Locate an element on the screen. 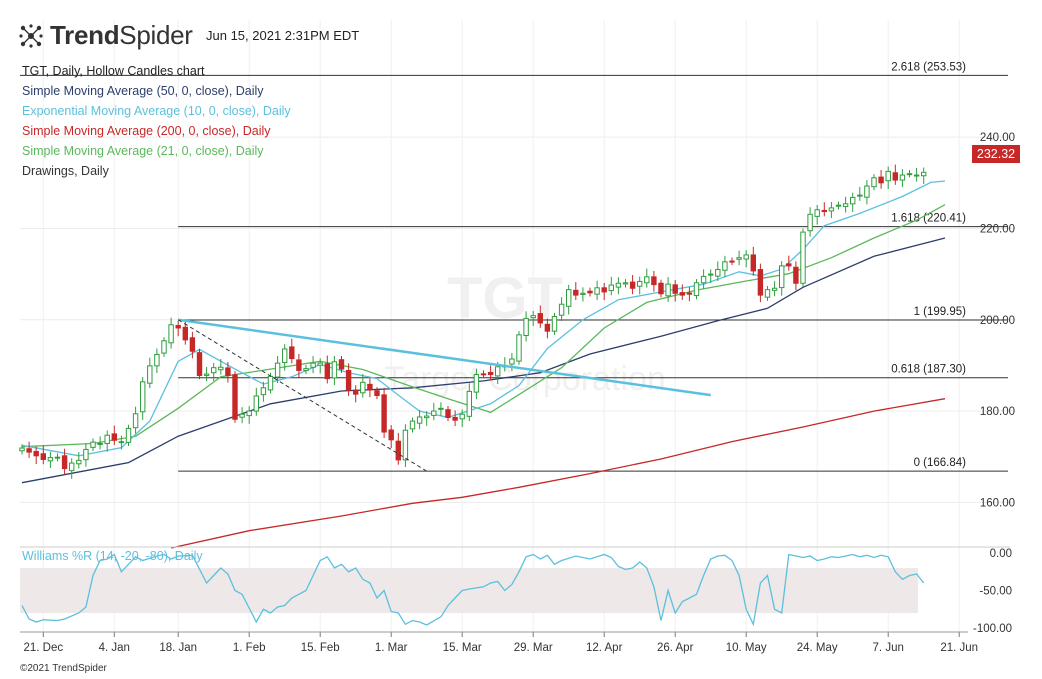 The image size is (1042, 679). date-tick-label: 18. Jan is located at coordinates (178, 648).